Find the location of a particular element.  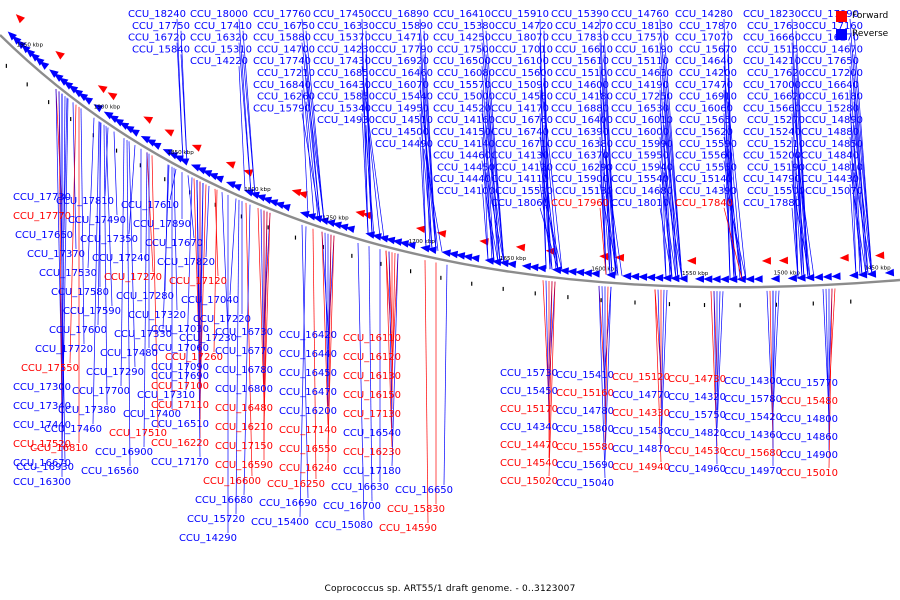

gene-label: CCU_16770 is located at coordinates (244, 351).